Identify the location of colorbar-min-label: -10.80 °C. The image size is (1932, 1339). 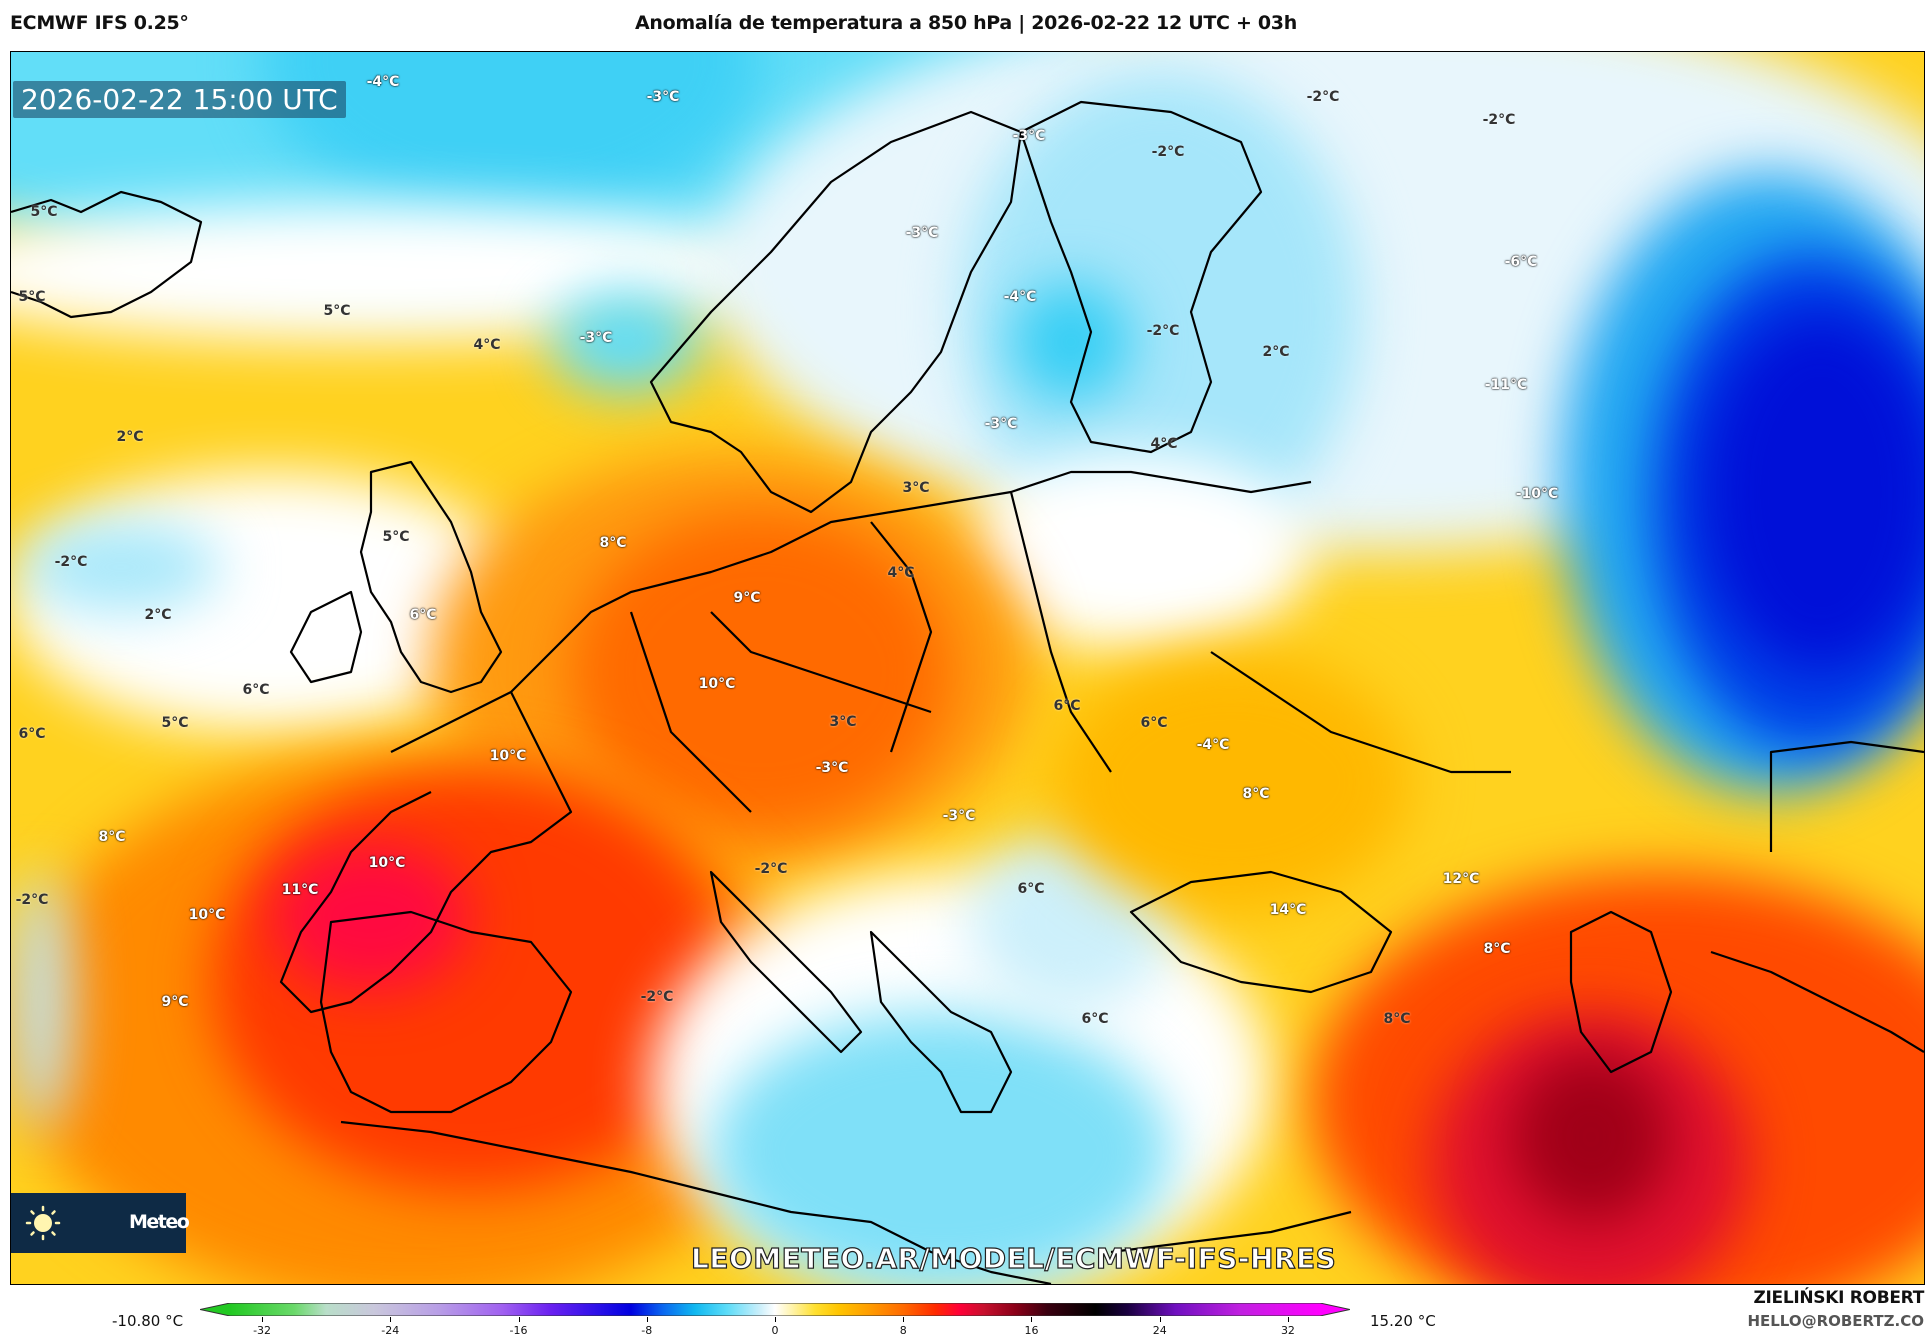
(148, 1321).